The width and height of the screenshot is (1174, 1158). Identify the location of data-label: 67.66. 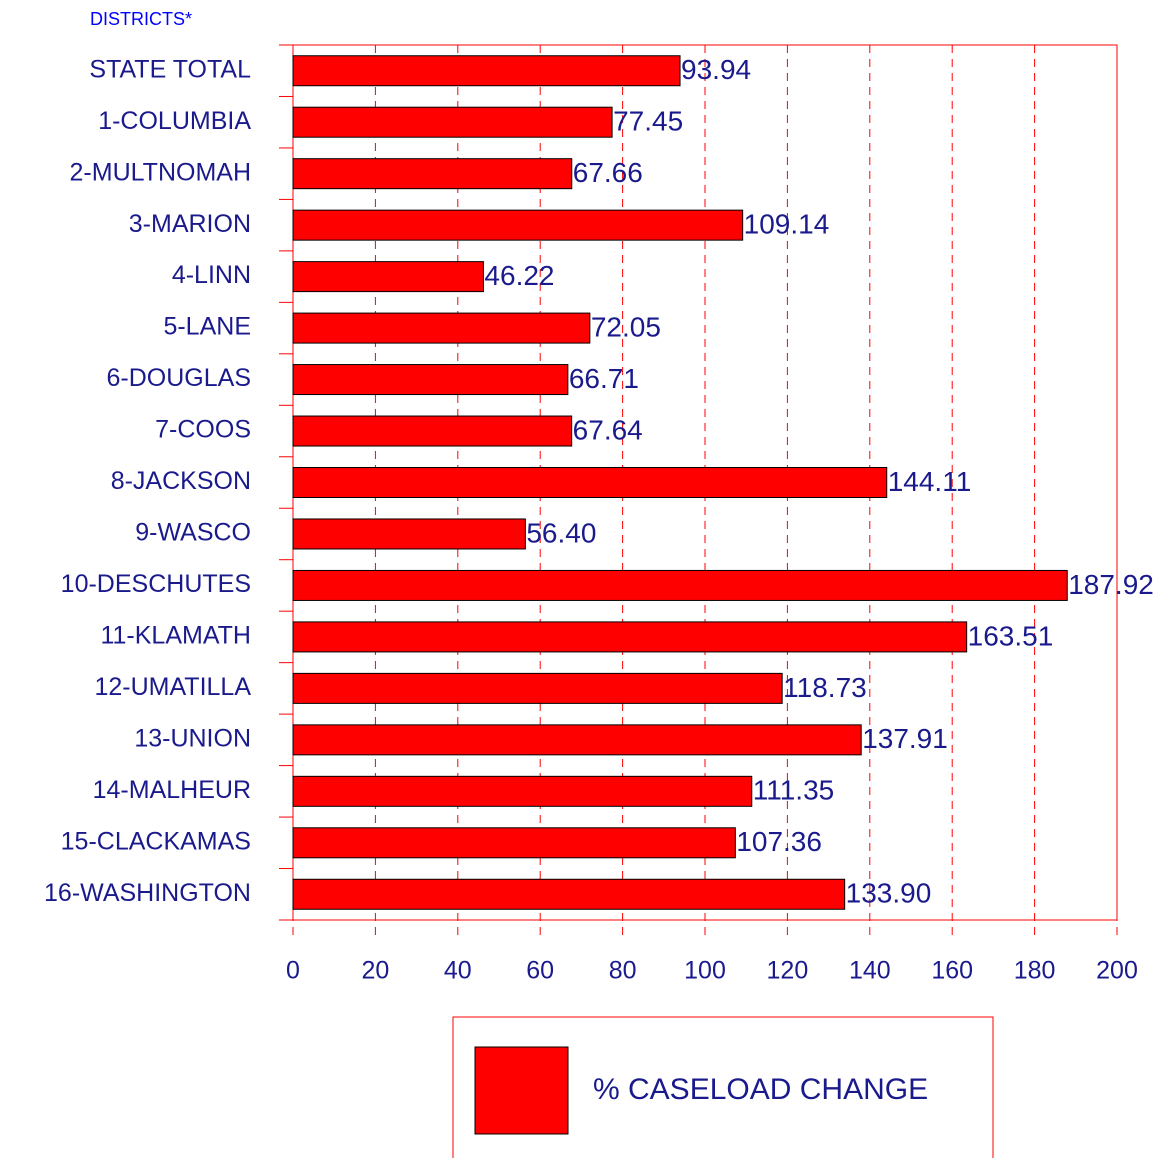
(608, 172).